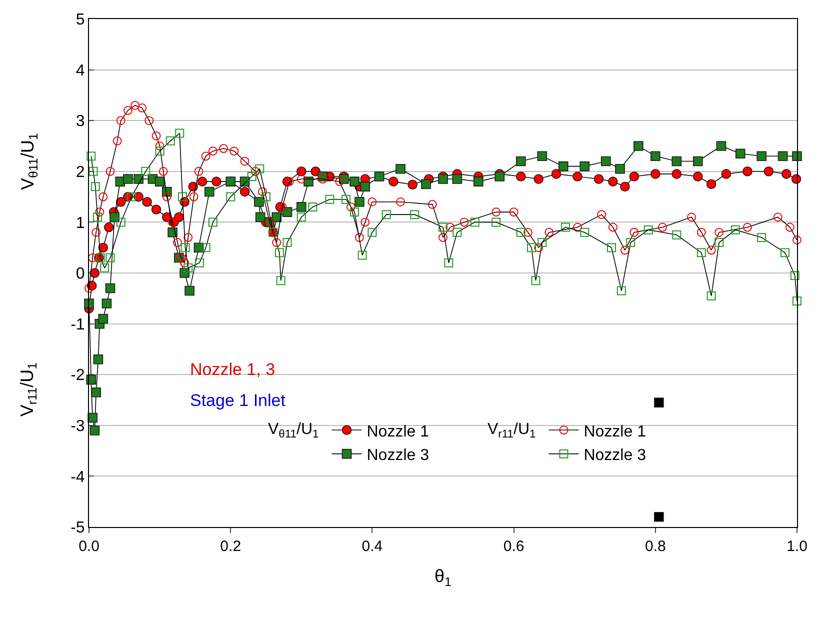 The width and height of the screenshot is (819, 632). Describe the element at coordinates (372, 546) in the screenshot. I see `x-tick-label: 0.4` at that location.